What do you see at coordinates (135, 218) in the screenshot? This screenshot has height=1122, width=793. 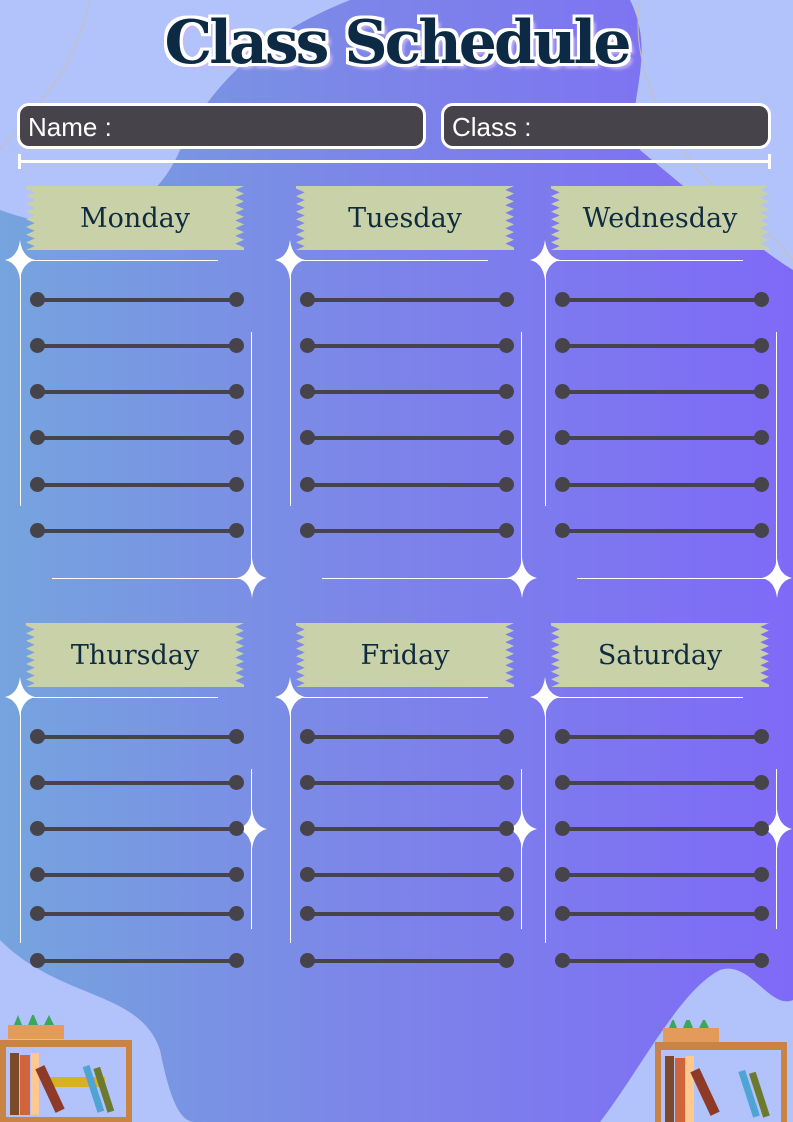 I see `day-label: Monday` at bounding box center [135, 218].